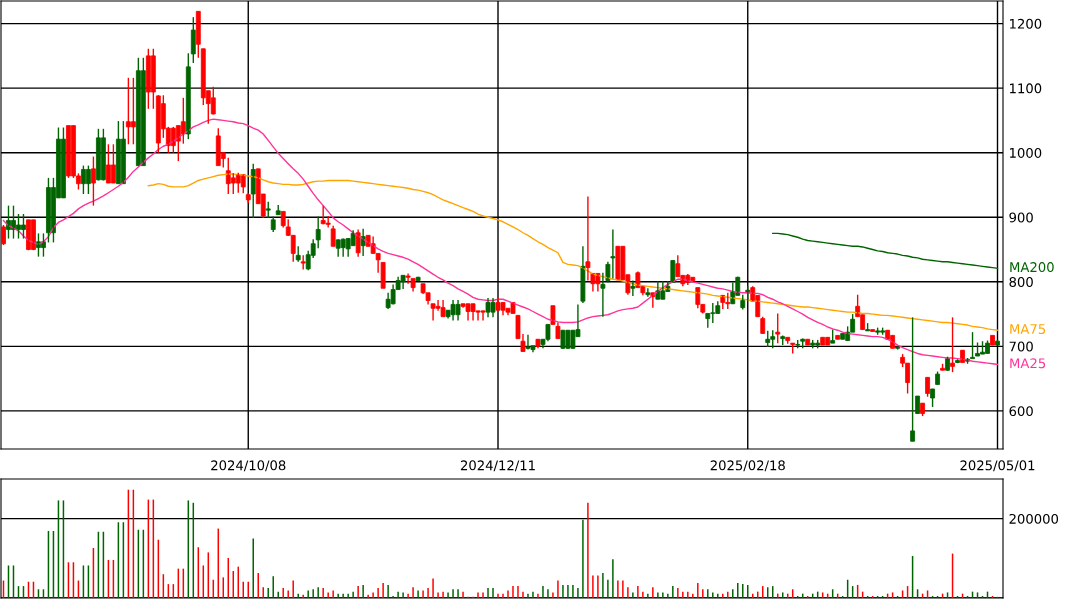  Describe the element at coordinates (497, 466) in the screenshot. I see `x-tick-label: 2024/12/11` at that location.